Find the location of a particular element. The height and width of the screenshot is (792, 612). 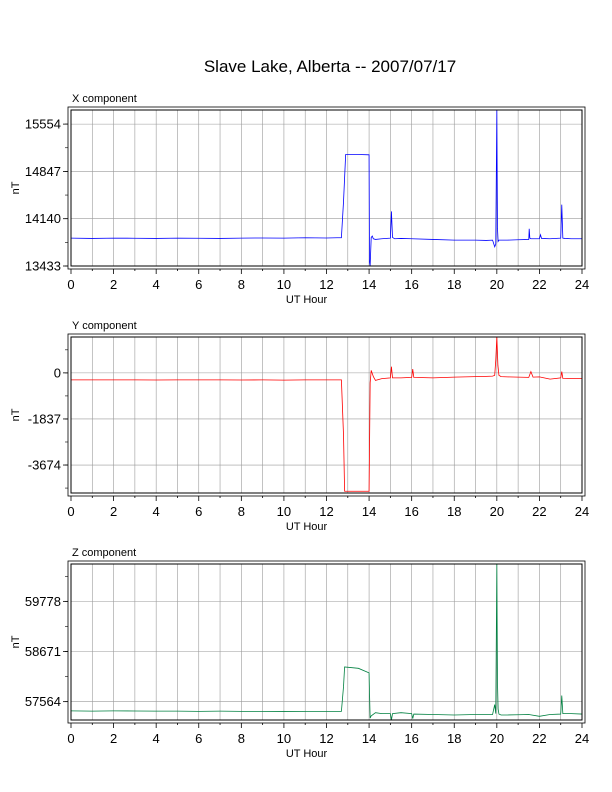

panel-title: Z component is located at coordinates (104, 553).